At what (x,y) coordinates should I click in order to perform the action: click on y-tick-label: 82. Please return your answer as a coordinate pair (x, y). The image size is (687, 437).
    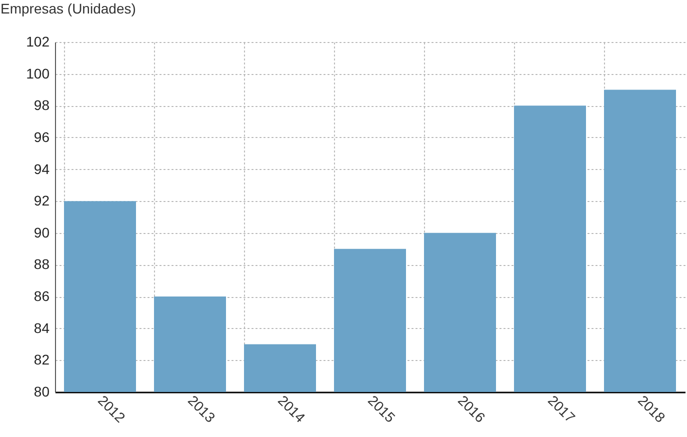
    Looking at the image, I should click on (42, 360).